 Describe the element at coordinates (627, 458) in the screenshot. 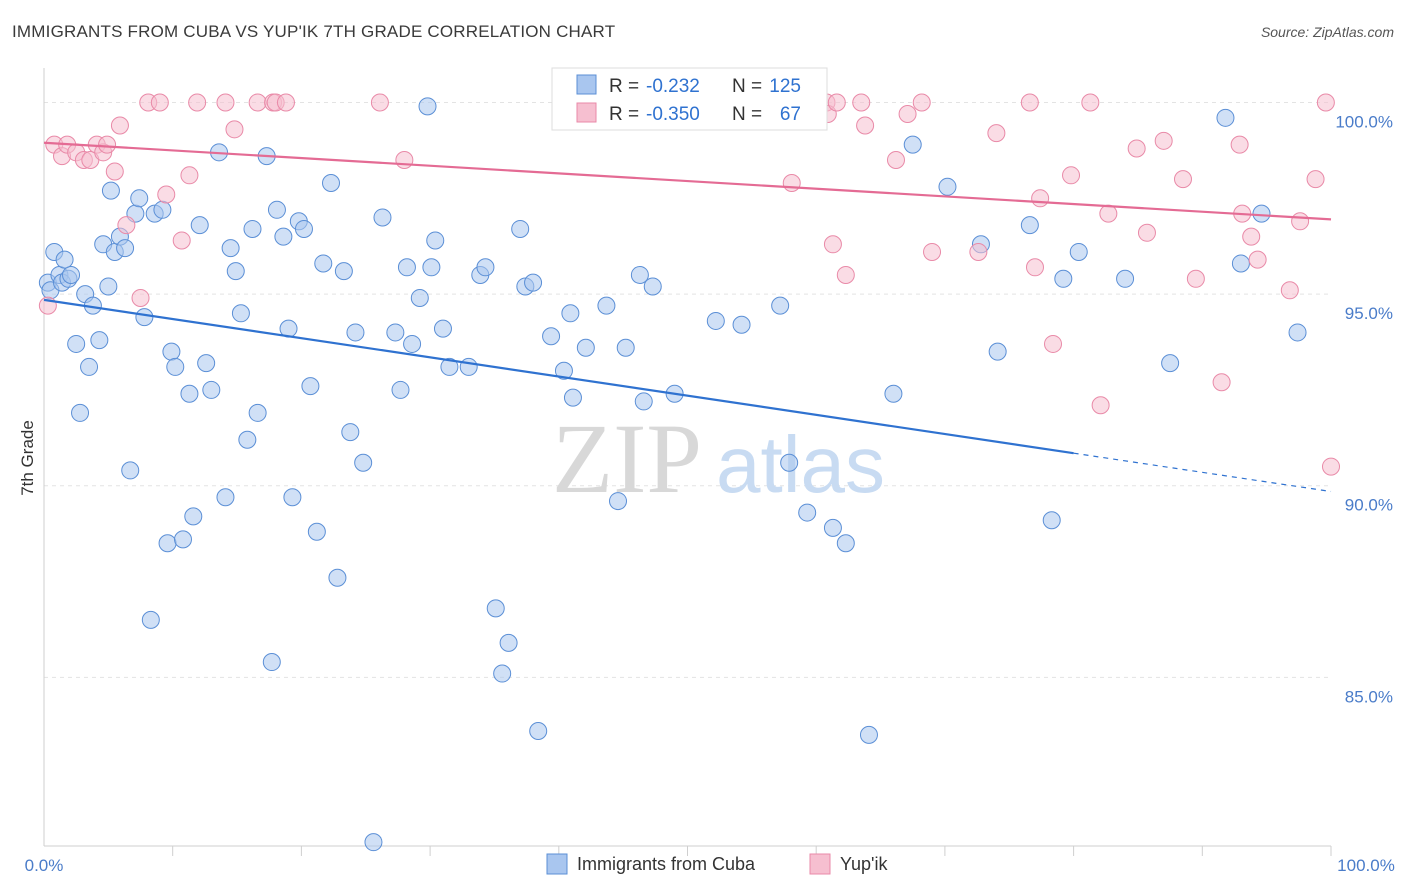

I see `watermark-zip: ZIP` at that location.